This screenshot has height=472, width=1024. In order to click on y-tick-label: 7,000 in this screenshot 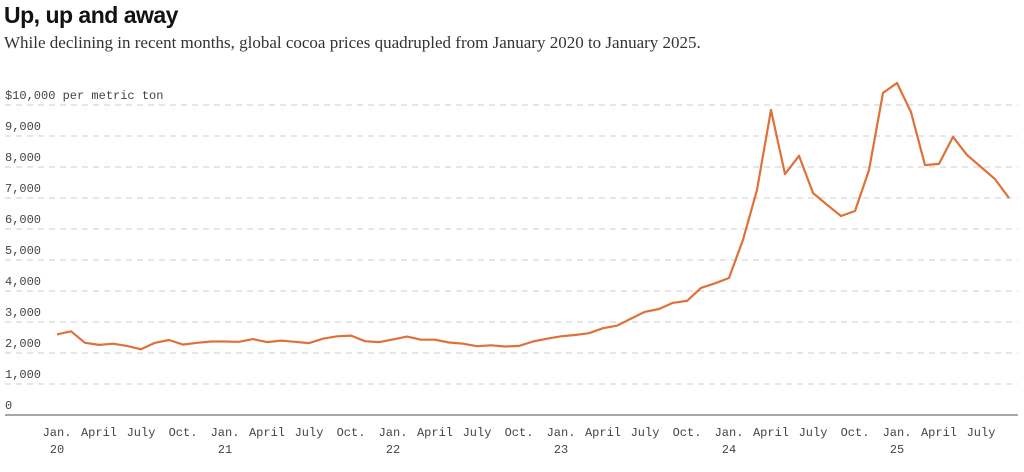, I will do `click(23, 189)`.